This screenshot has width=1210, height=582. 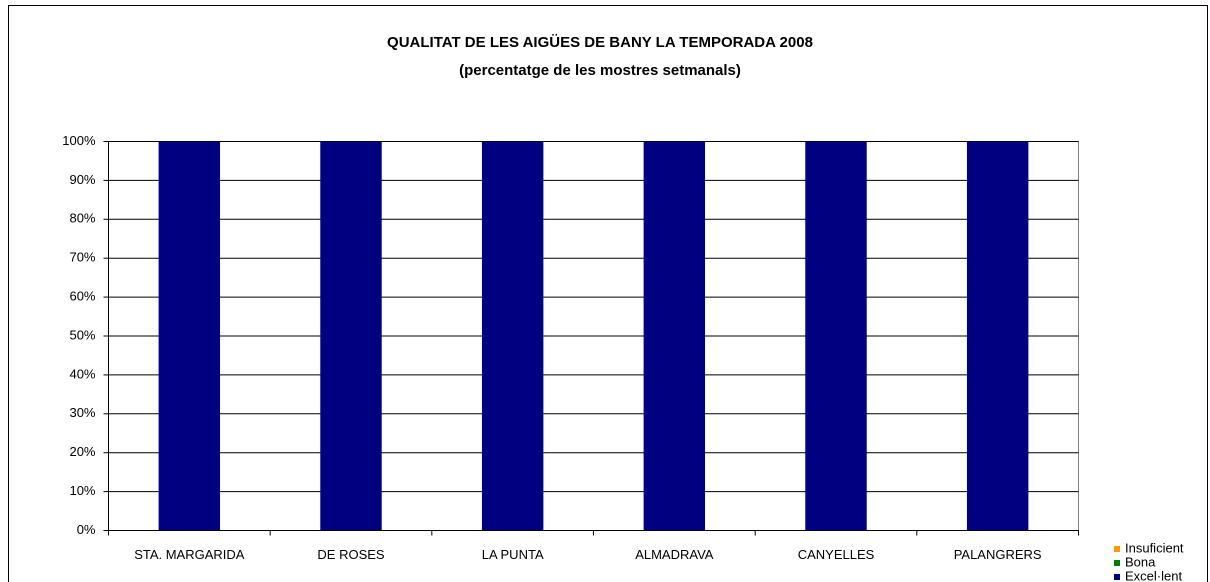 What do you see at coordinates (1140, 561) in the screenshot?
I see `legend-label: Bona` at bounding box center [1140, 561].